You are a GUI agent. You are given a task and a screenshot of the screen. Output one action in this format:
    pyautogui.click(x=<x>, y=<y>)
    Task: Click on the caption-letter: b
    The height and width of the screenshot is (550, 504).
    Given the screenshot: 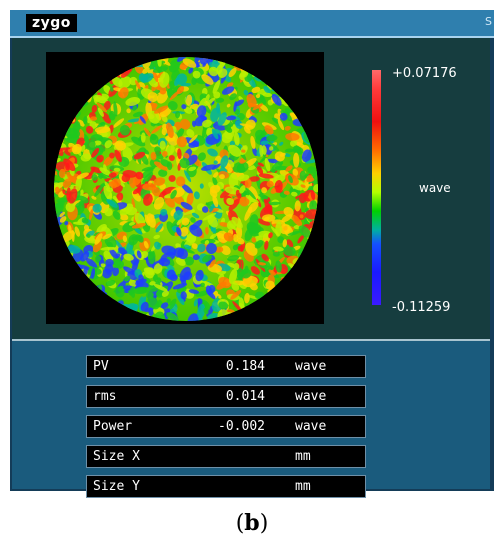 What is the action you would take?
    pyautogui.click(x=252, y=523)
    